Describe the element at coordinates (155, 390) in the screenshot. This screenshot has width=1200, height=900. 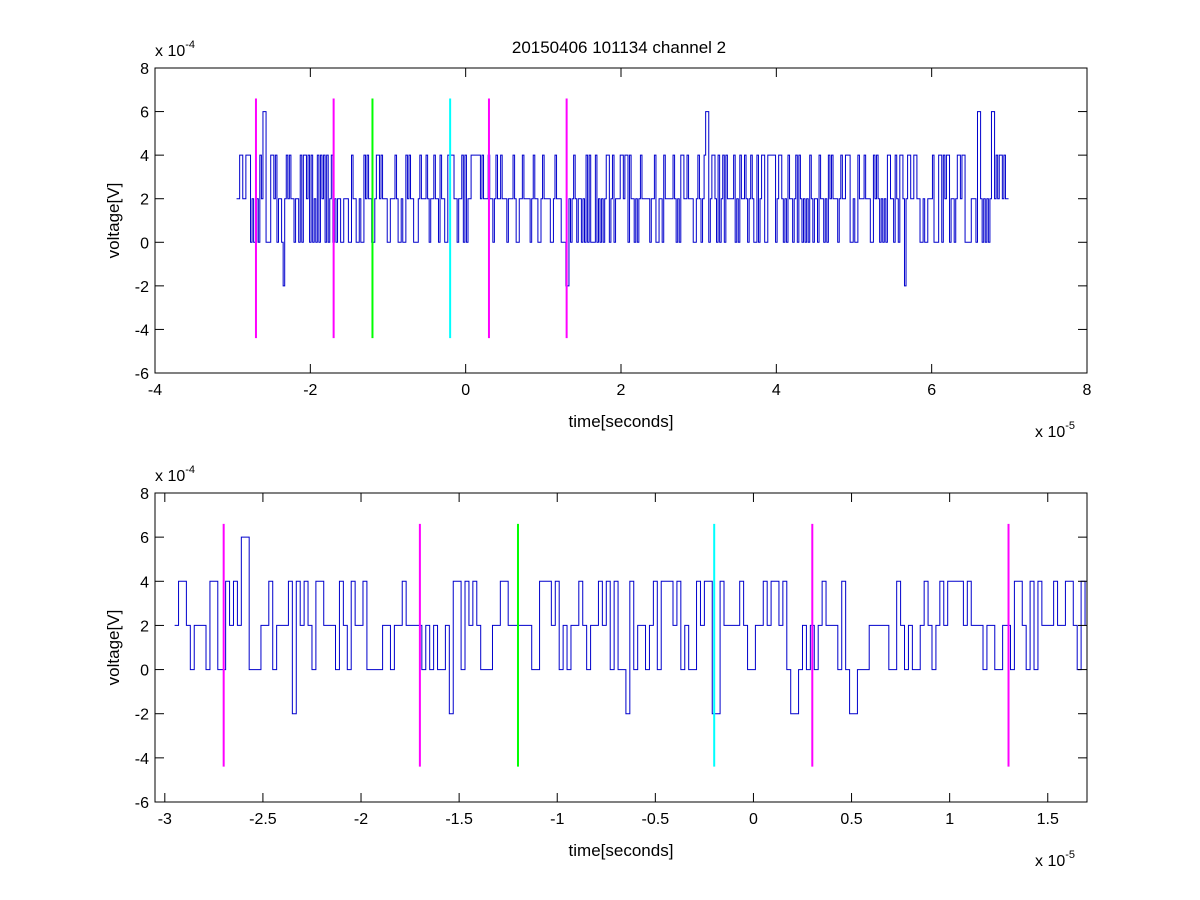
I see `x-tick-label: -4` at that location.